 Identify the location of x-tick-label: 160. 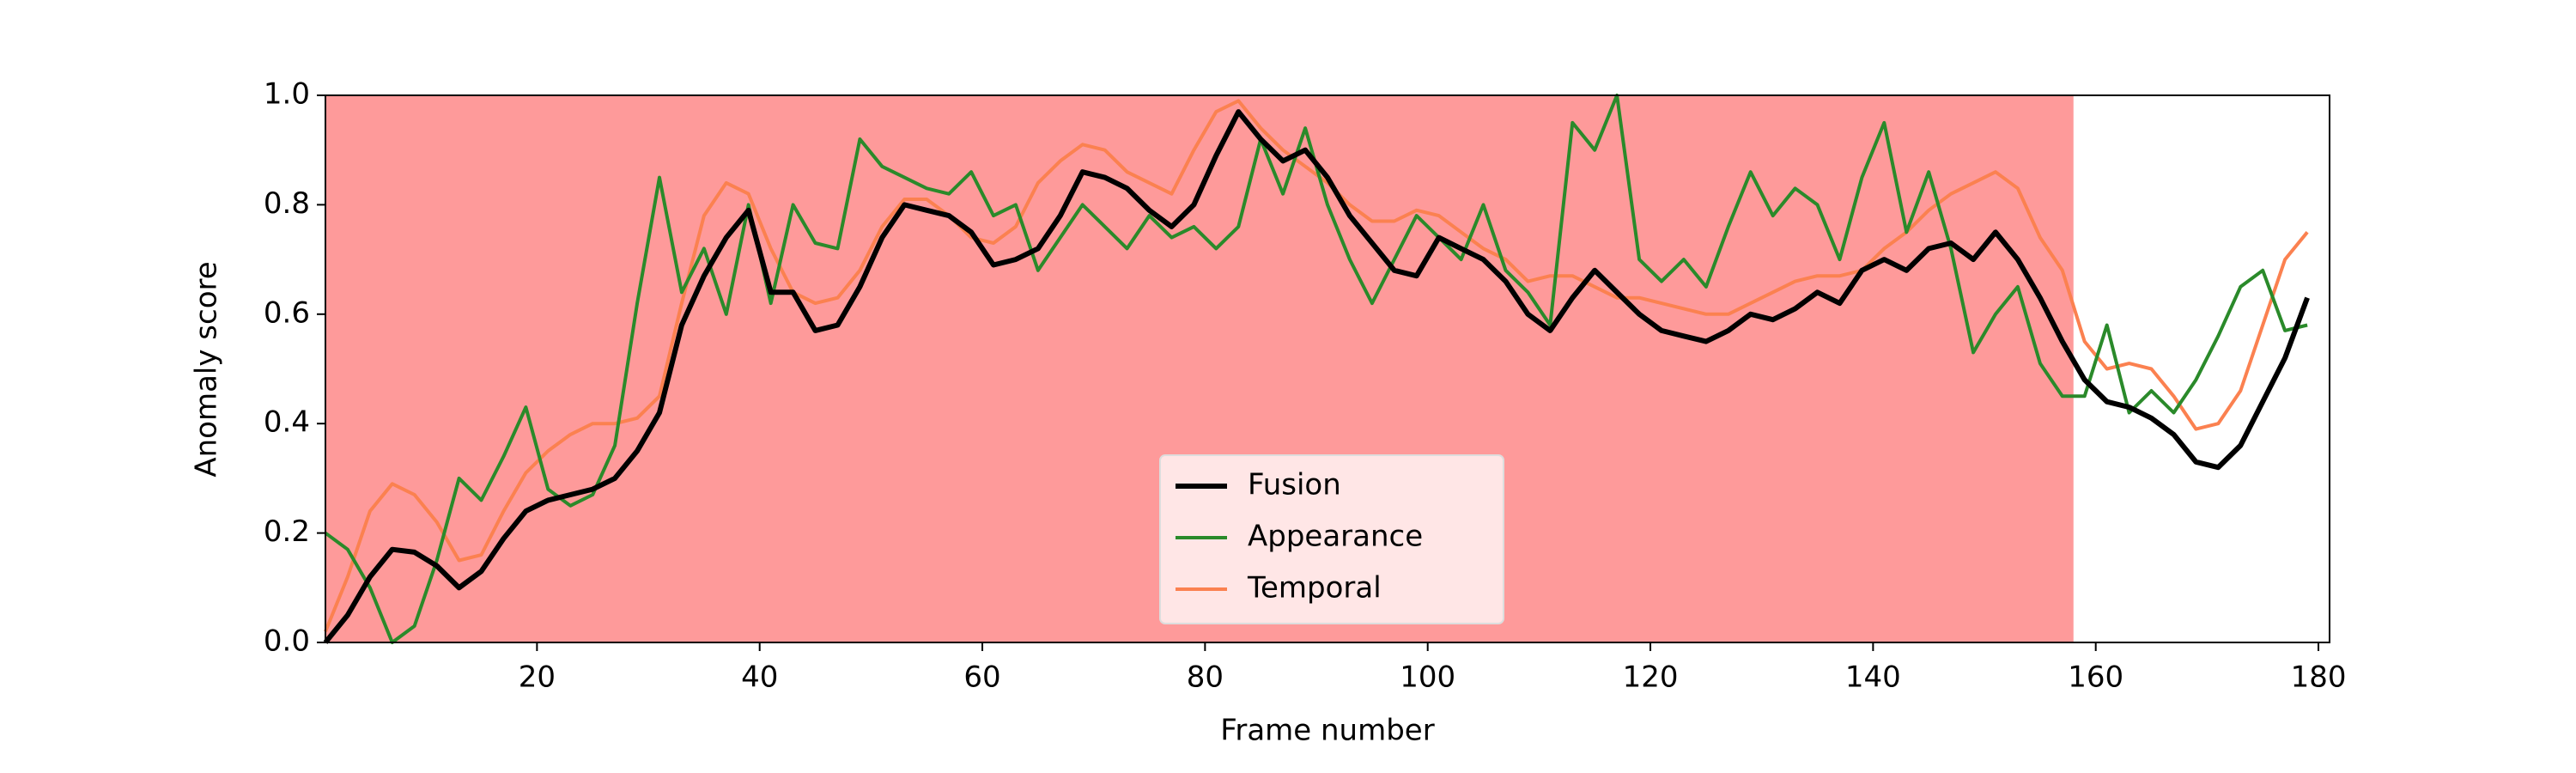
(2095, 677).